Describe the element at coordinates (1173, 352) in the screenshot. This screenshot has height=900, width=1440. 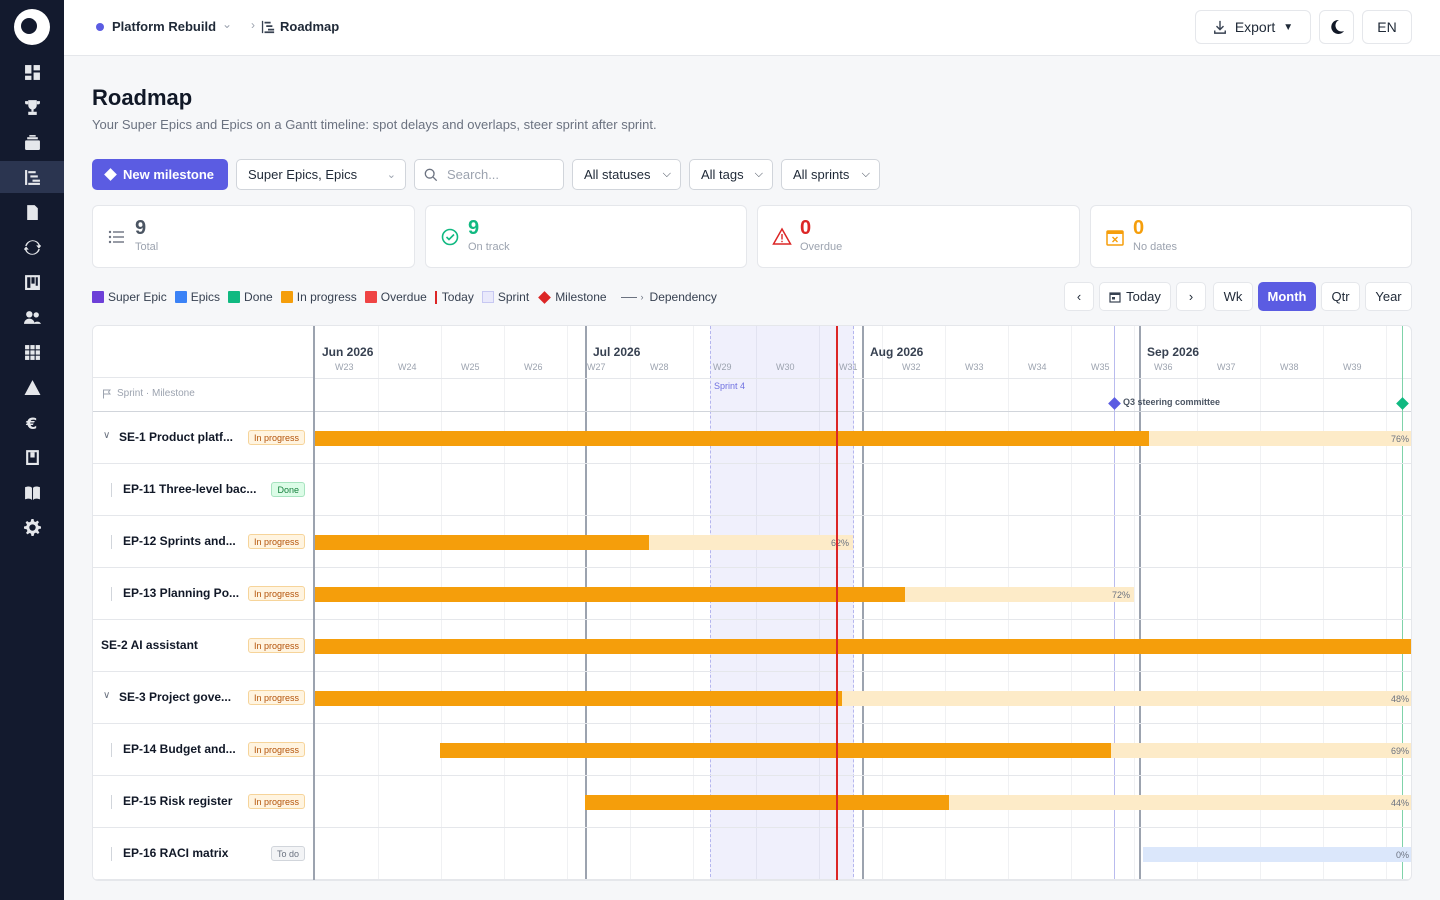
I see `month-label: Sep 2026` at that location.